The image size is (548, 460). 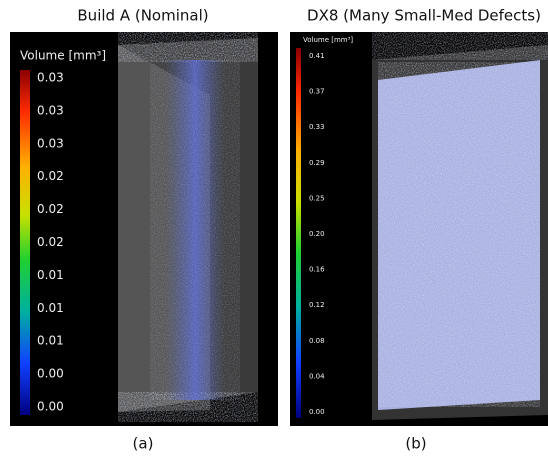 What do you see at coordinates (317, 198) in the screenshot?
I see `colorbar-tick-label: 0.25` at bounding box center [317, 198].